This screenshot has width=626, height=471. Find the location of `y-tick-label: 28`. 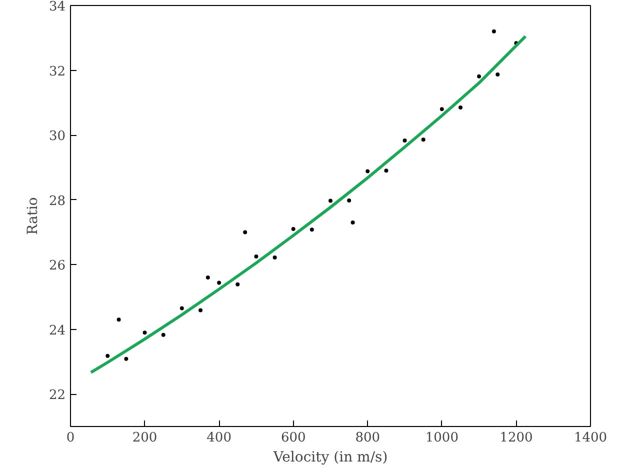

y-tick-label: 28 is located at coordinates (57, 201).